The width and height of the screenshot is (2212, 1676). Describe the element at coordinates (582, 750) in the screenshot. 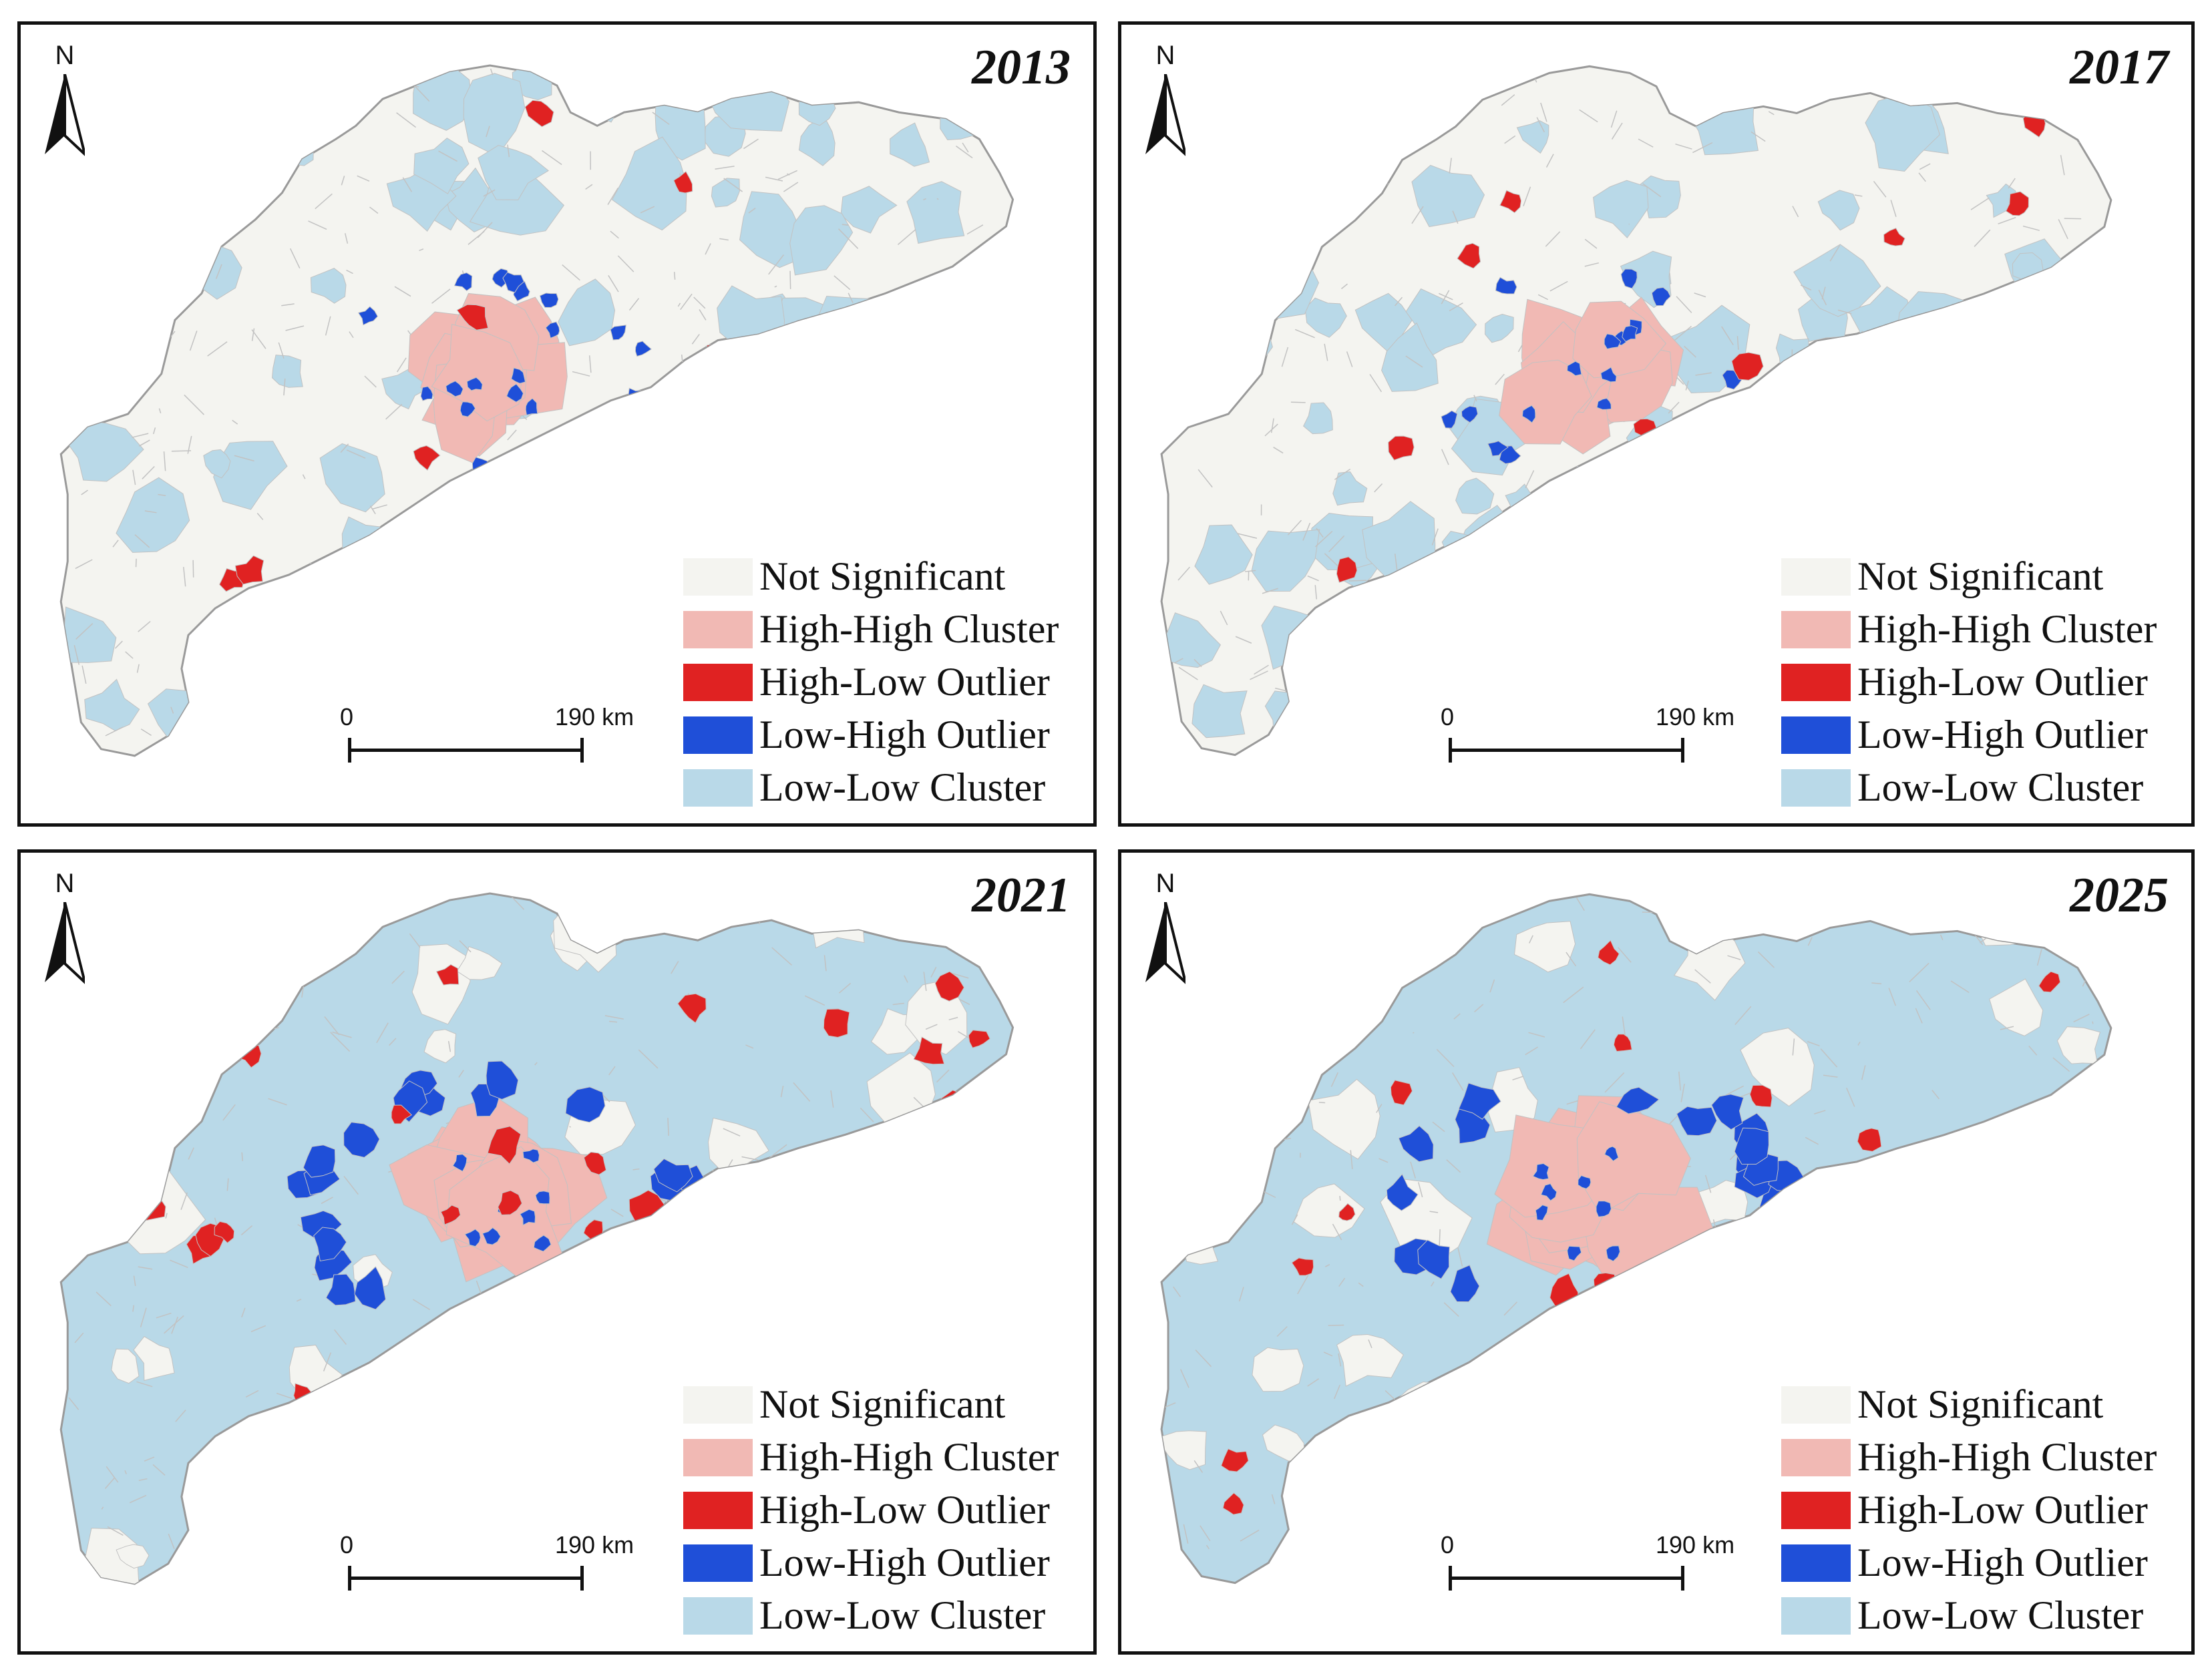

I see `scale-tick-end` at that location.